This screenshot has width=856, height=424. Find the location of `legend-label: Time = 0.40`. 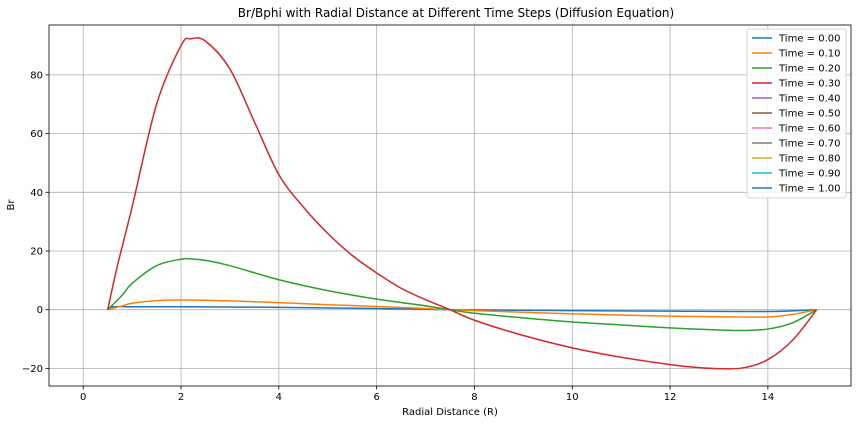

legend-label: Time = 0.40 is located at coordinates (809, 99).